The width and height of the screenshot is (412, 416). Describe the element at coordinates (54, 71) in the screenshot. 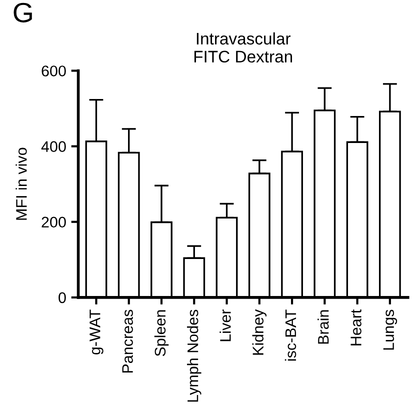

I see `y-tick-label: 600` at that location.